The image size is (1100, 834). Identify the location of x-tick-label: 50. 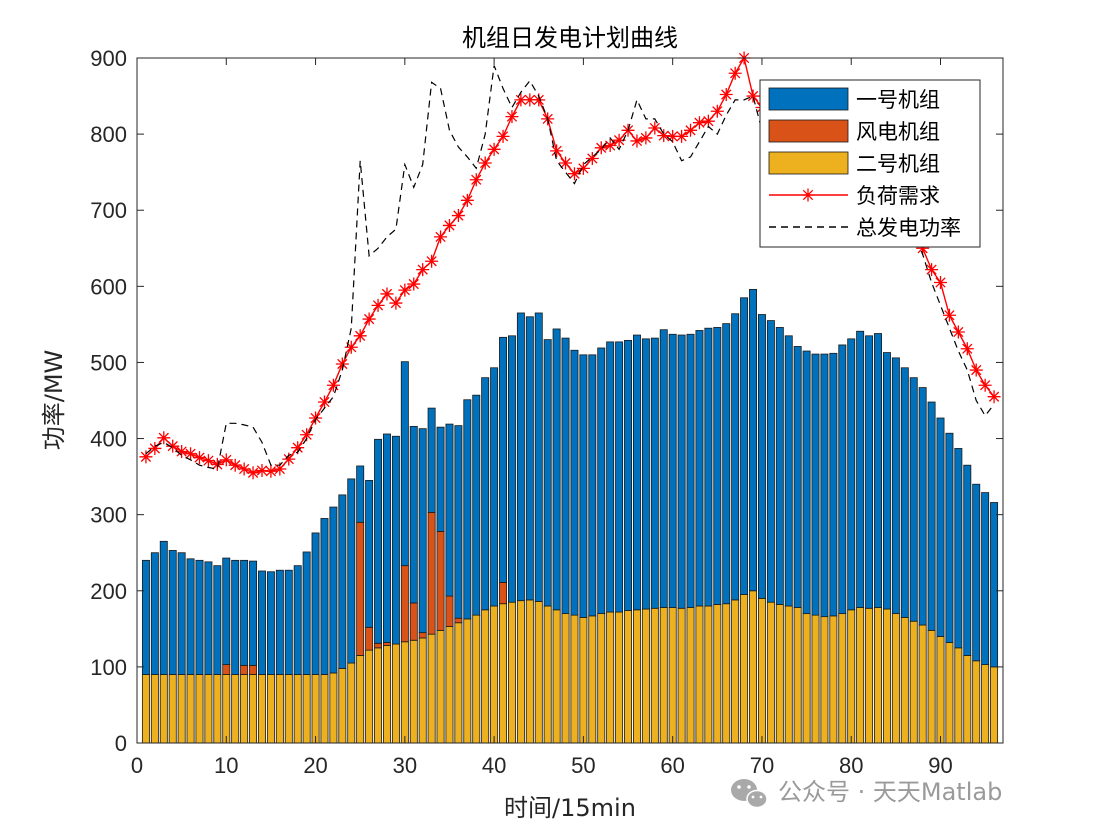
(583, 765).